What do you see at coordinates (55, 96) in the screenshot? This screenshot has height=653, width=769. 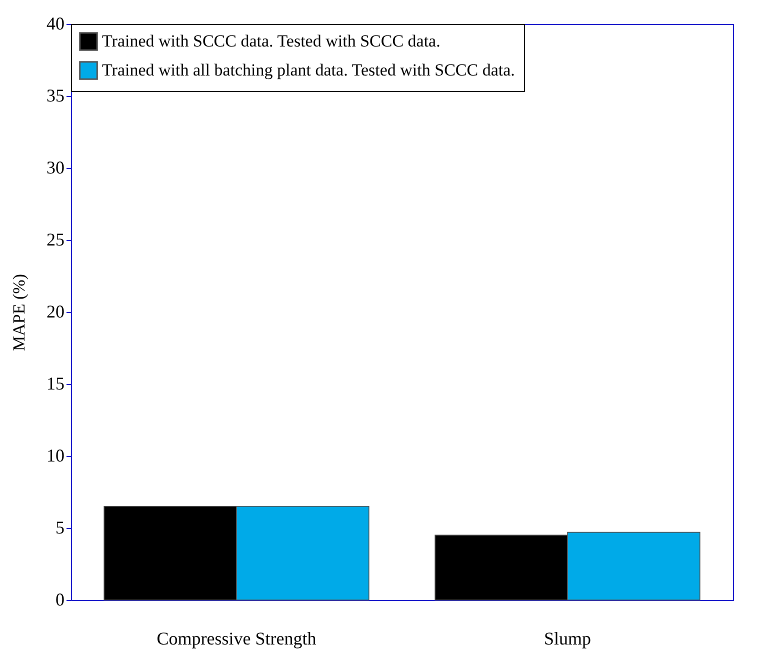 I see `y-tick-label: 35` at bounding box center [55, 96].